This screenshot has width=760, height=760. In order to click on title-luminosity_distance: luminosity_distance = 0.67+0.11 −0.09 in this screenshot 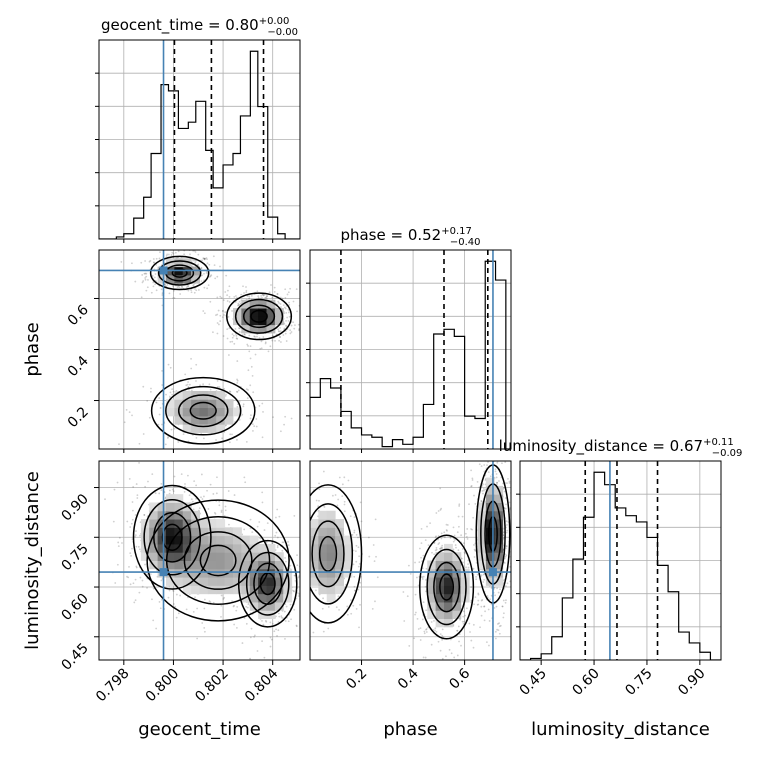, I will do `click(621, 448)`.